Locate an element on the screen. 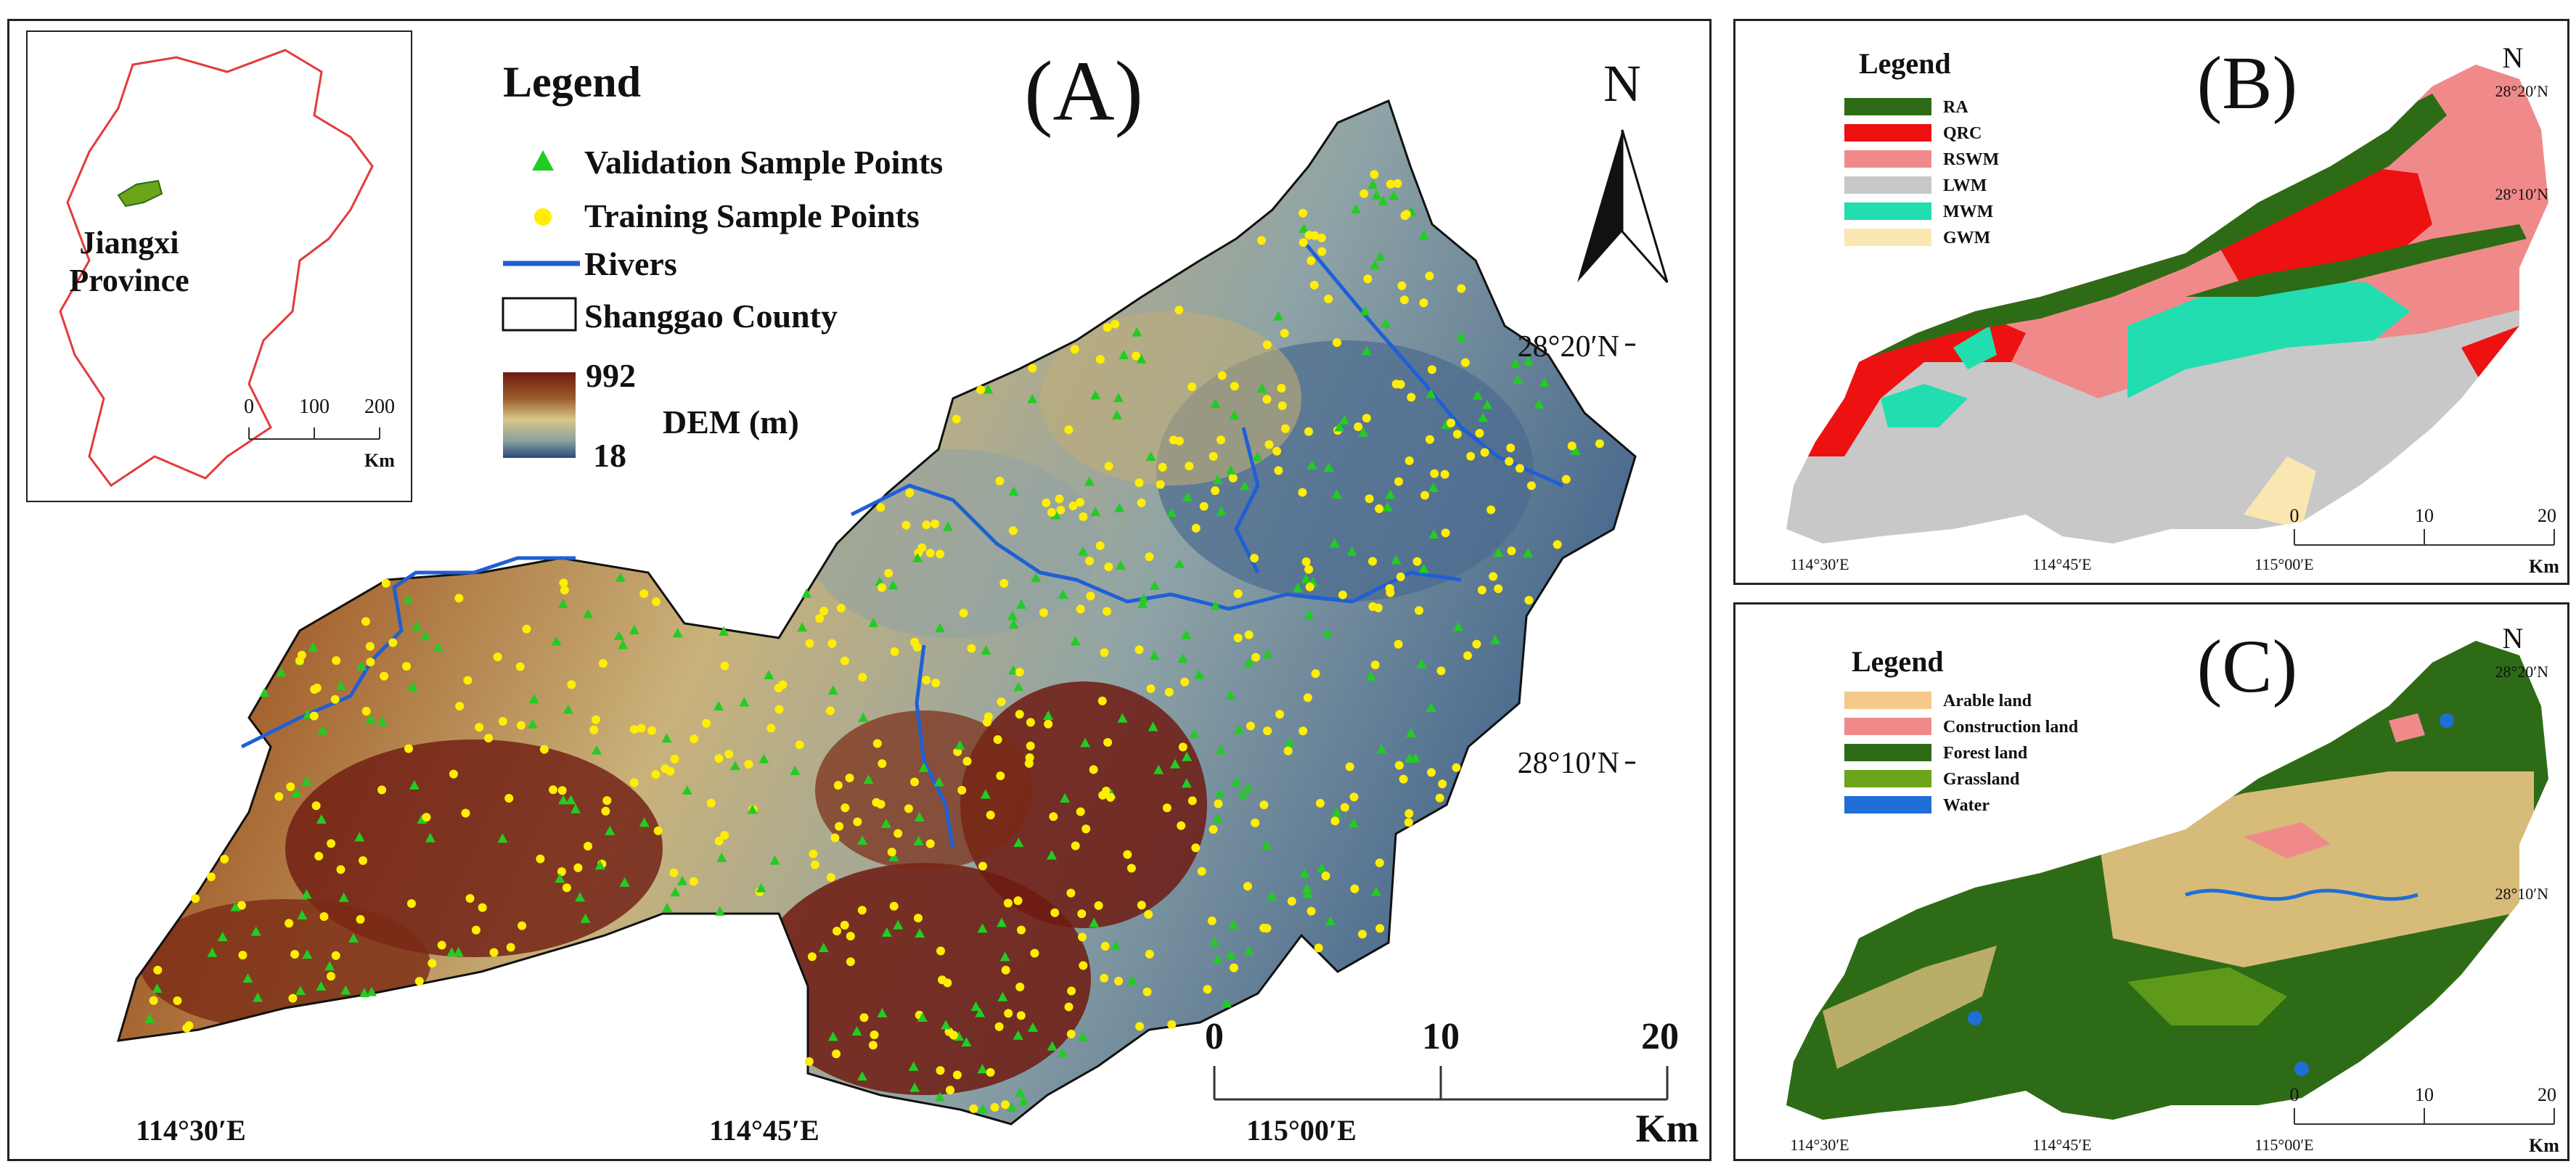  river-central is located at coordinates (1247, 500).